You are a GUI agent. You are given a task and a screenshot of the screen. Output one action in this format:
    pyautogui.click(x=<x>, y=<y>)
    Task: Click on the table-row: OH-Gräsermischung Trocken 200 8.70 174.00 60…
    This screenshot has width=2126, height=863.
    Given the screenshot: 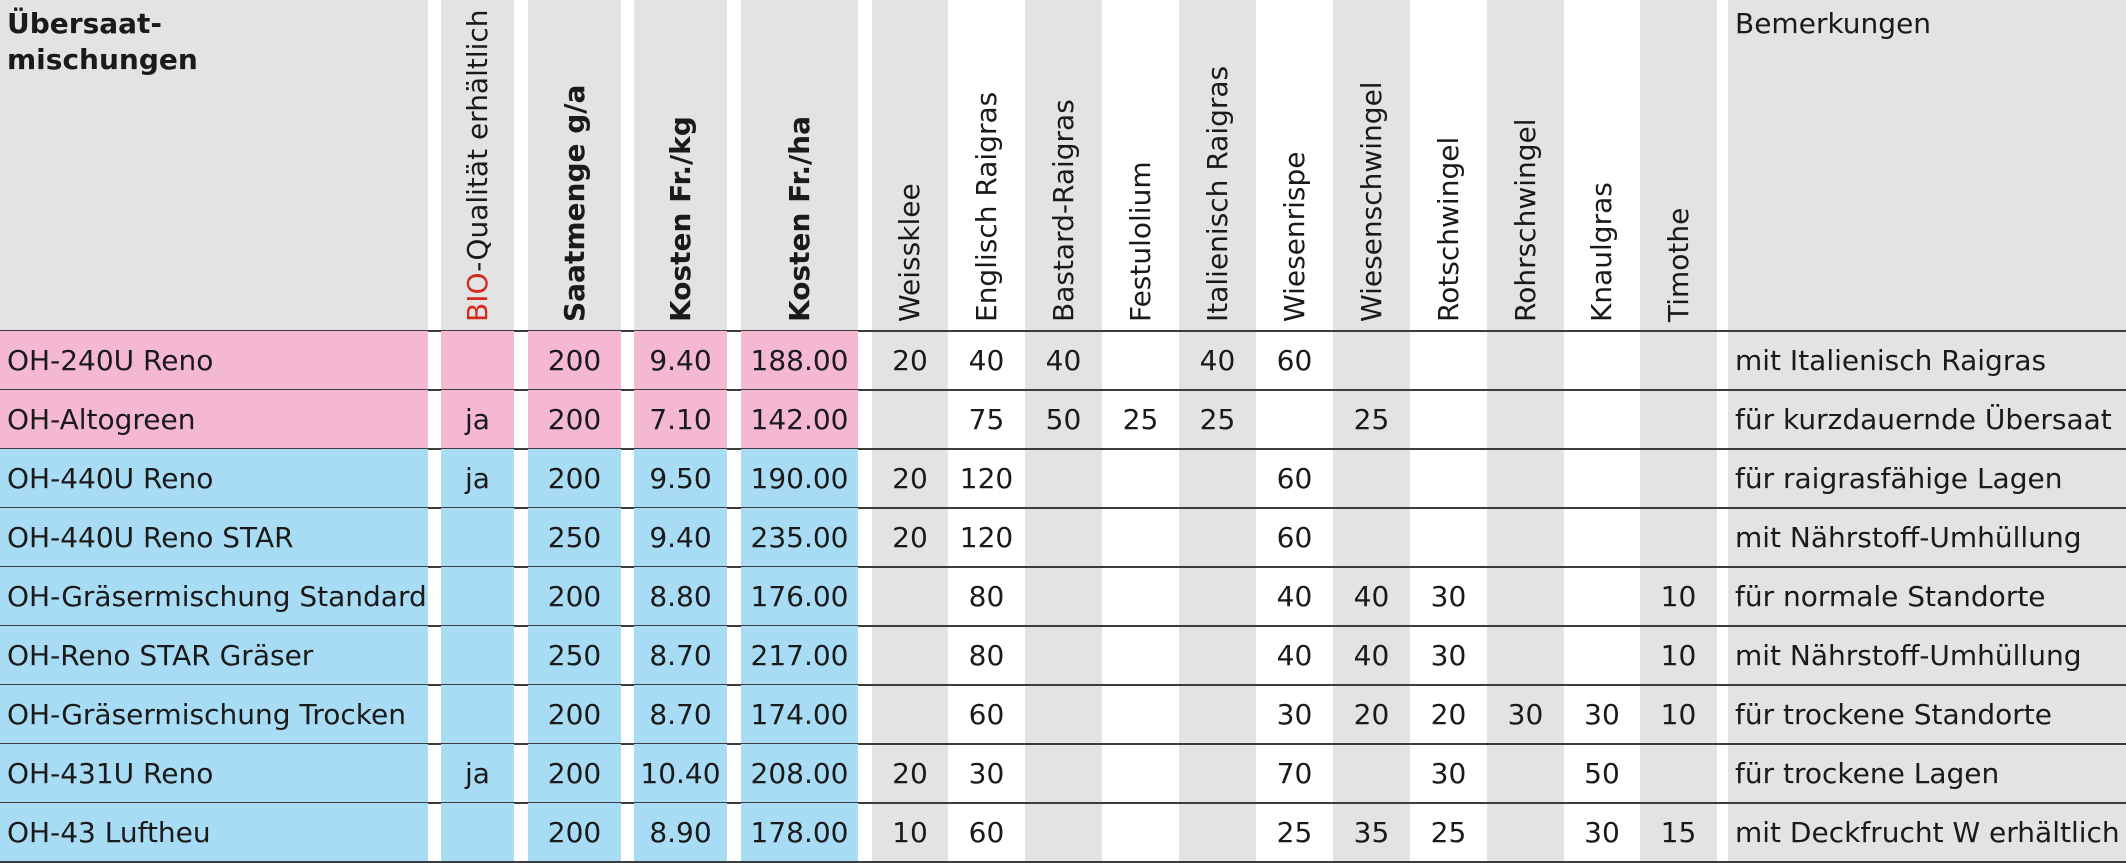 What is the action you would take?
    pyautogui.click(x=1063, y=714)
    